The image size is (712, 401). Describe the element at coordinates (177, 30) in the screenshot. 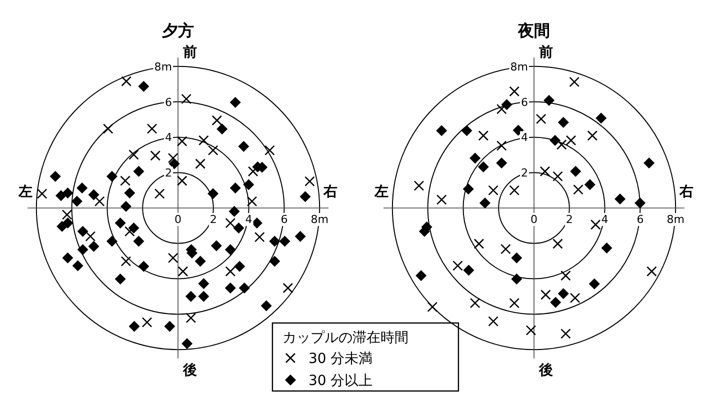

I see `chart-title: 夕方` at that location.